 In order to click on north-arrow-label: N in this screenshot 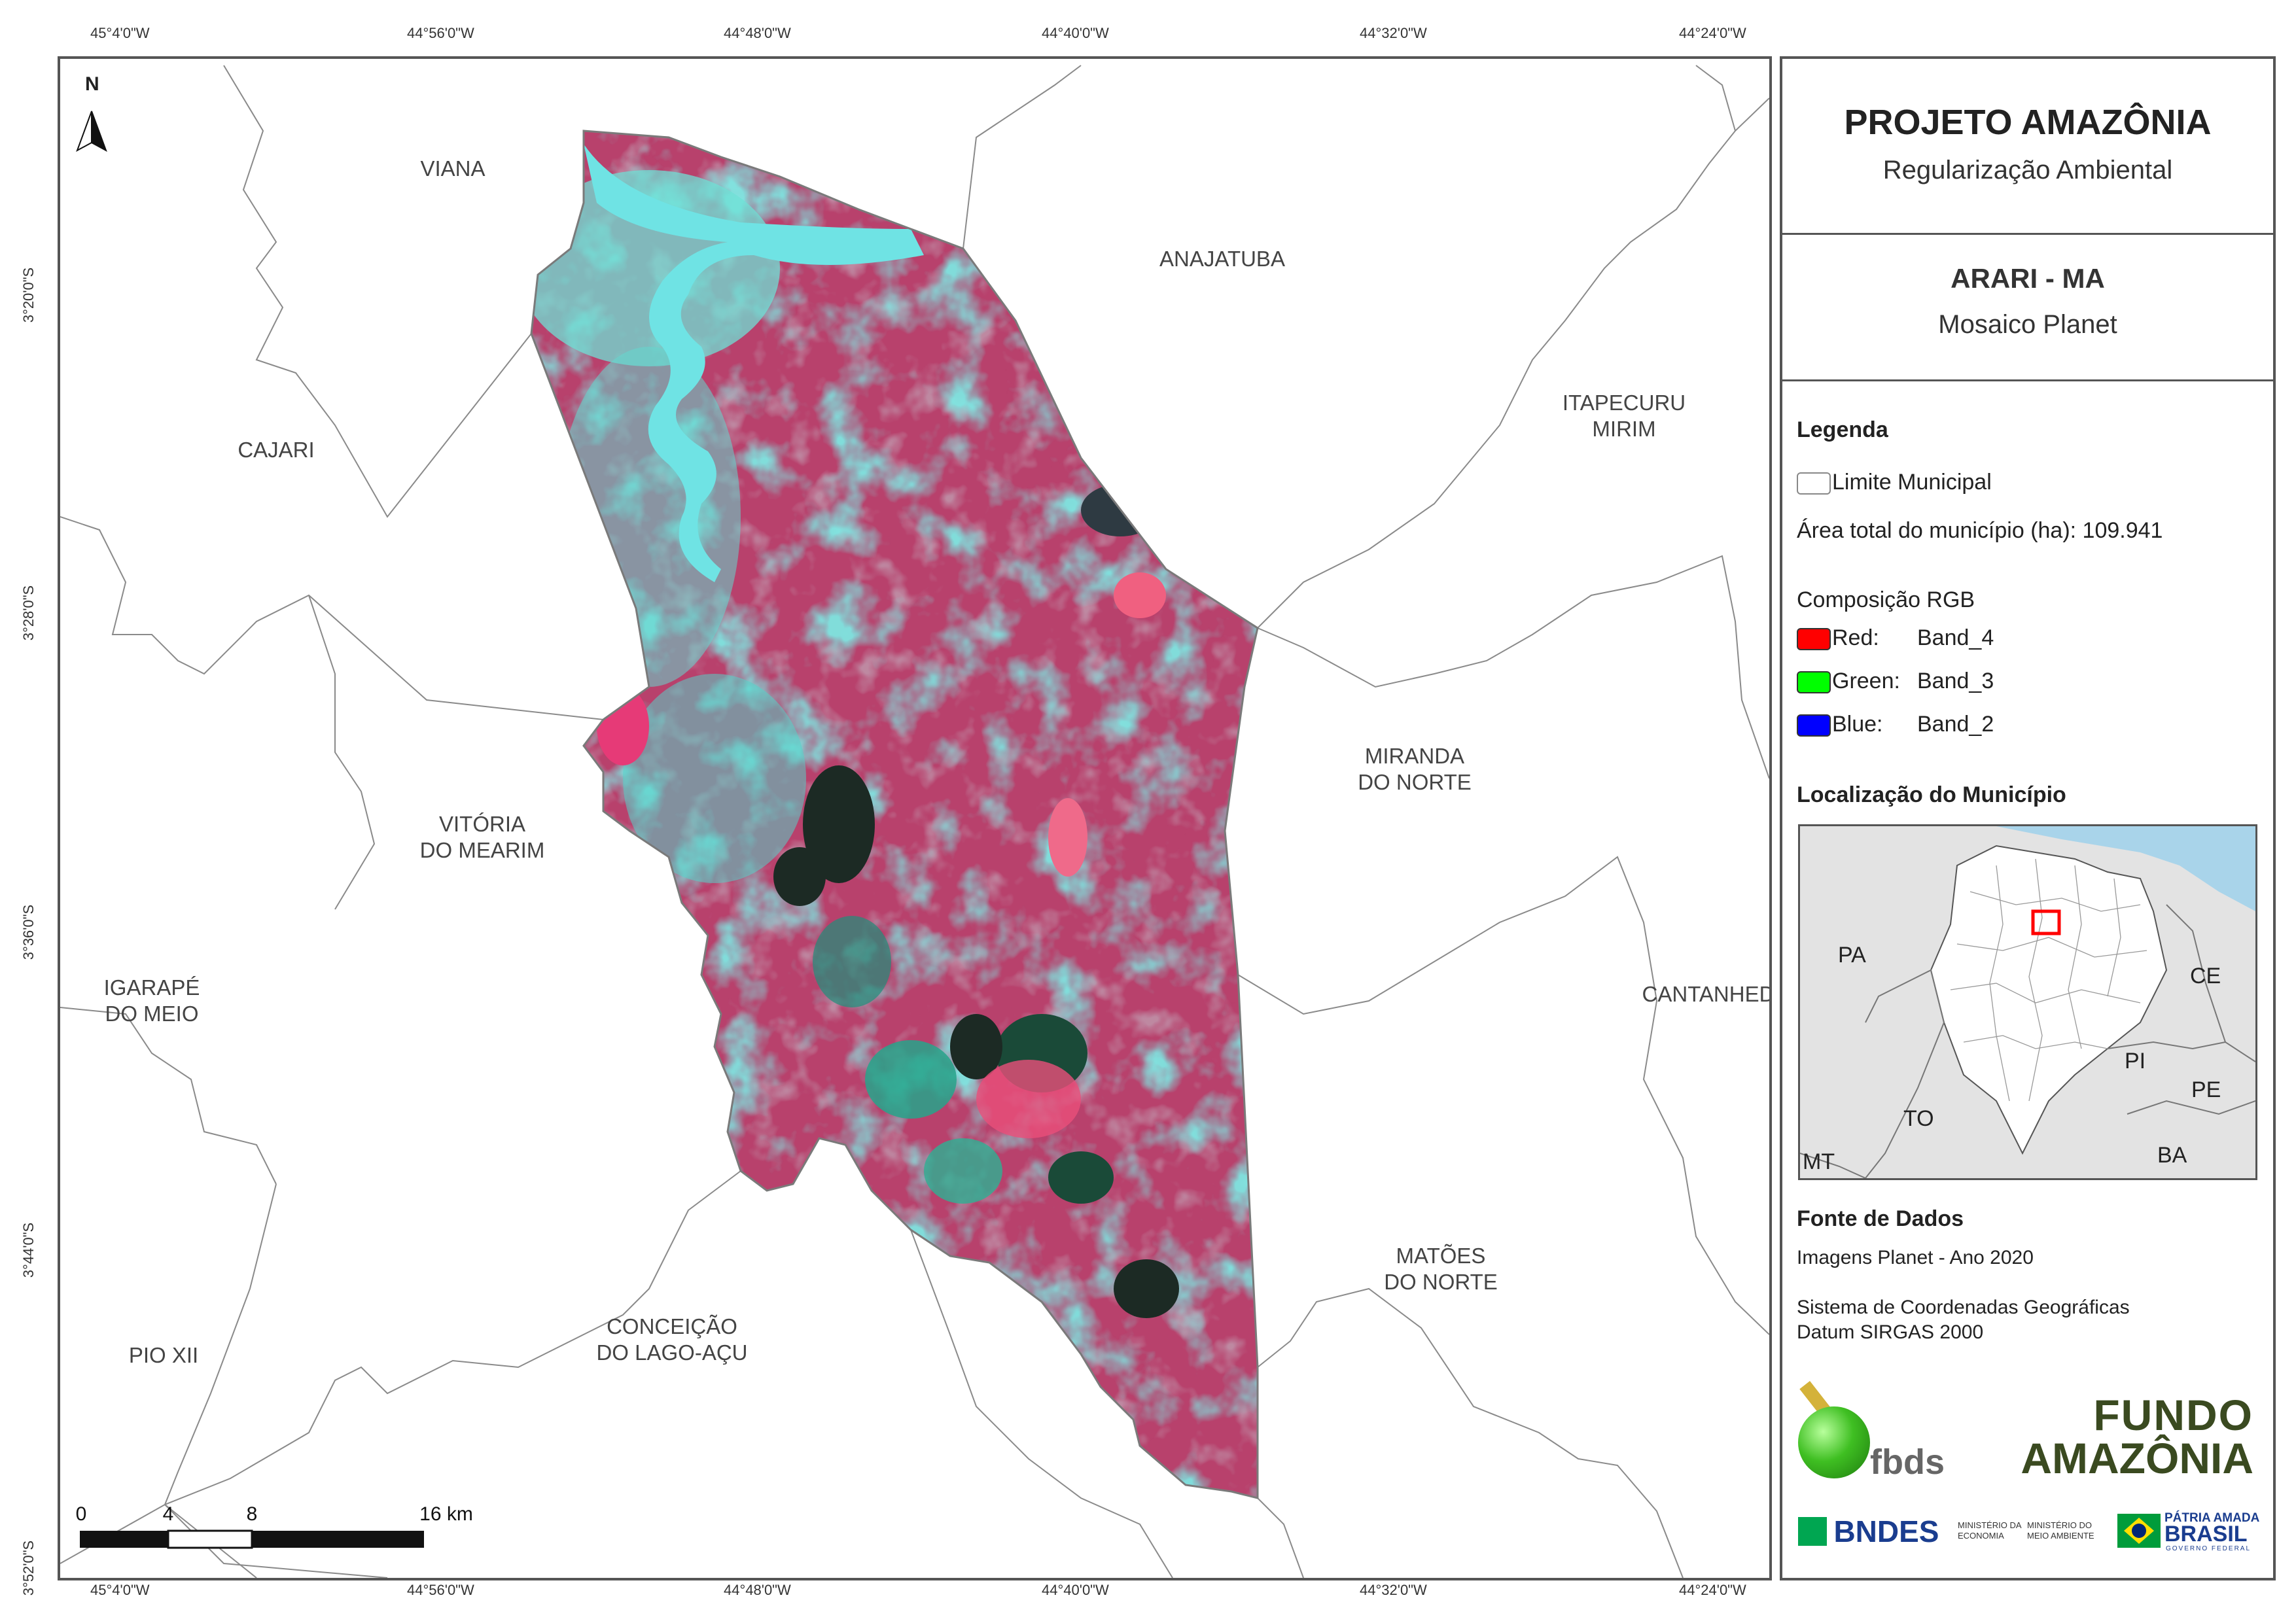, I will do `click(92, 84)`.